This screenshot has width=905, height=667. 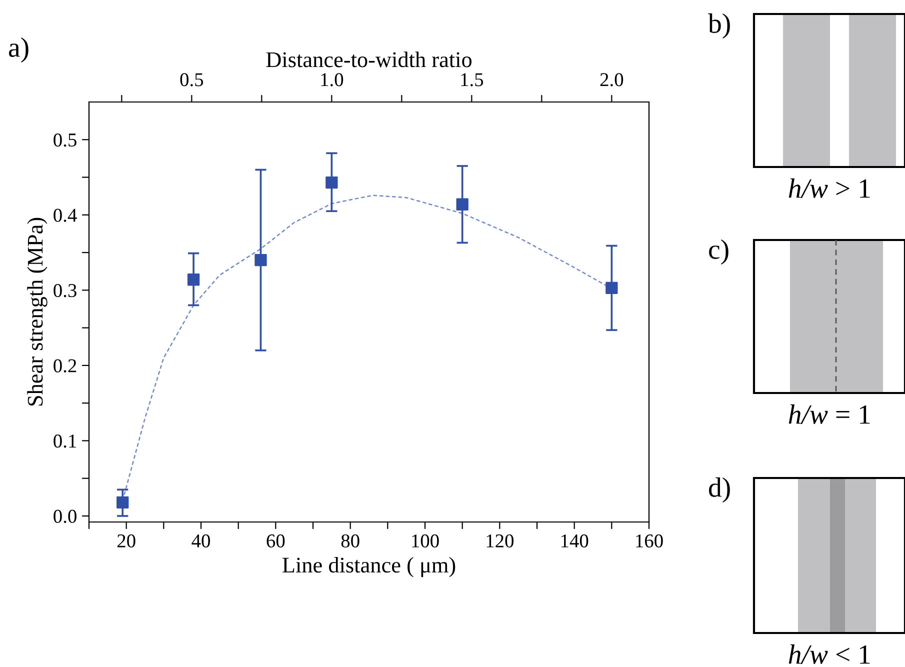 What do you see at coordinates (350, 541) in the screenshot?
I see `x-tick-label: 80` at bounding box center [350, 541].